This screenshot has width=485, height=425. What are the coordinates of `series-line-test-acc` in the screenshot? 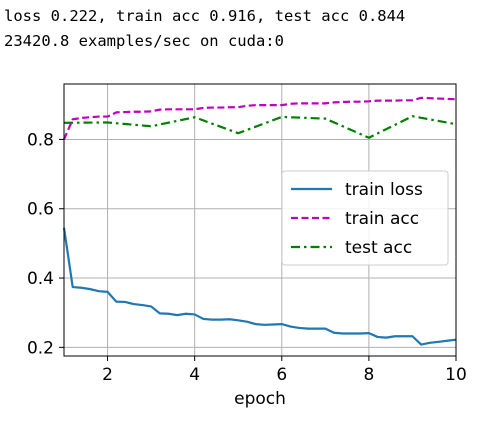 It's located at (260, 127).